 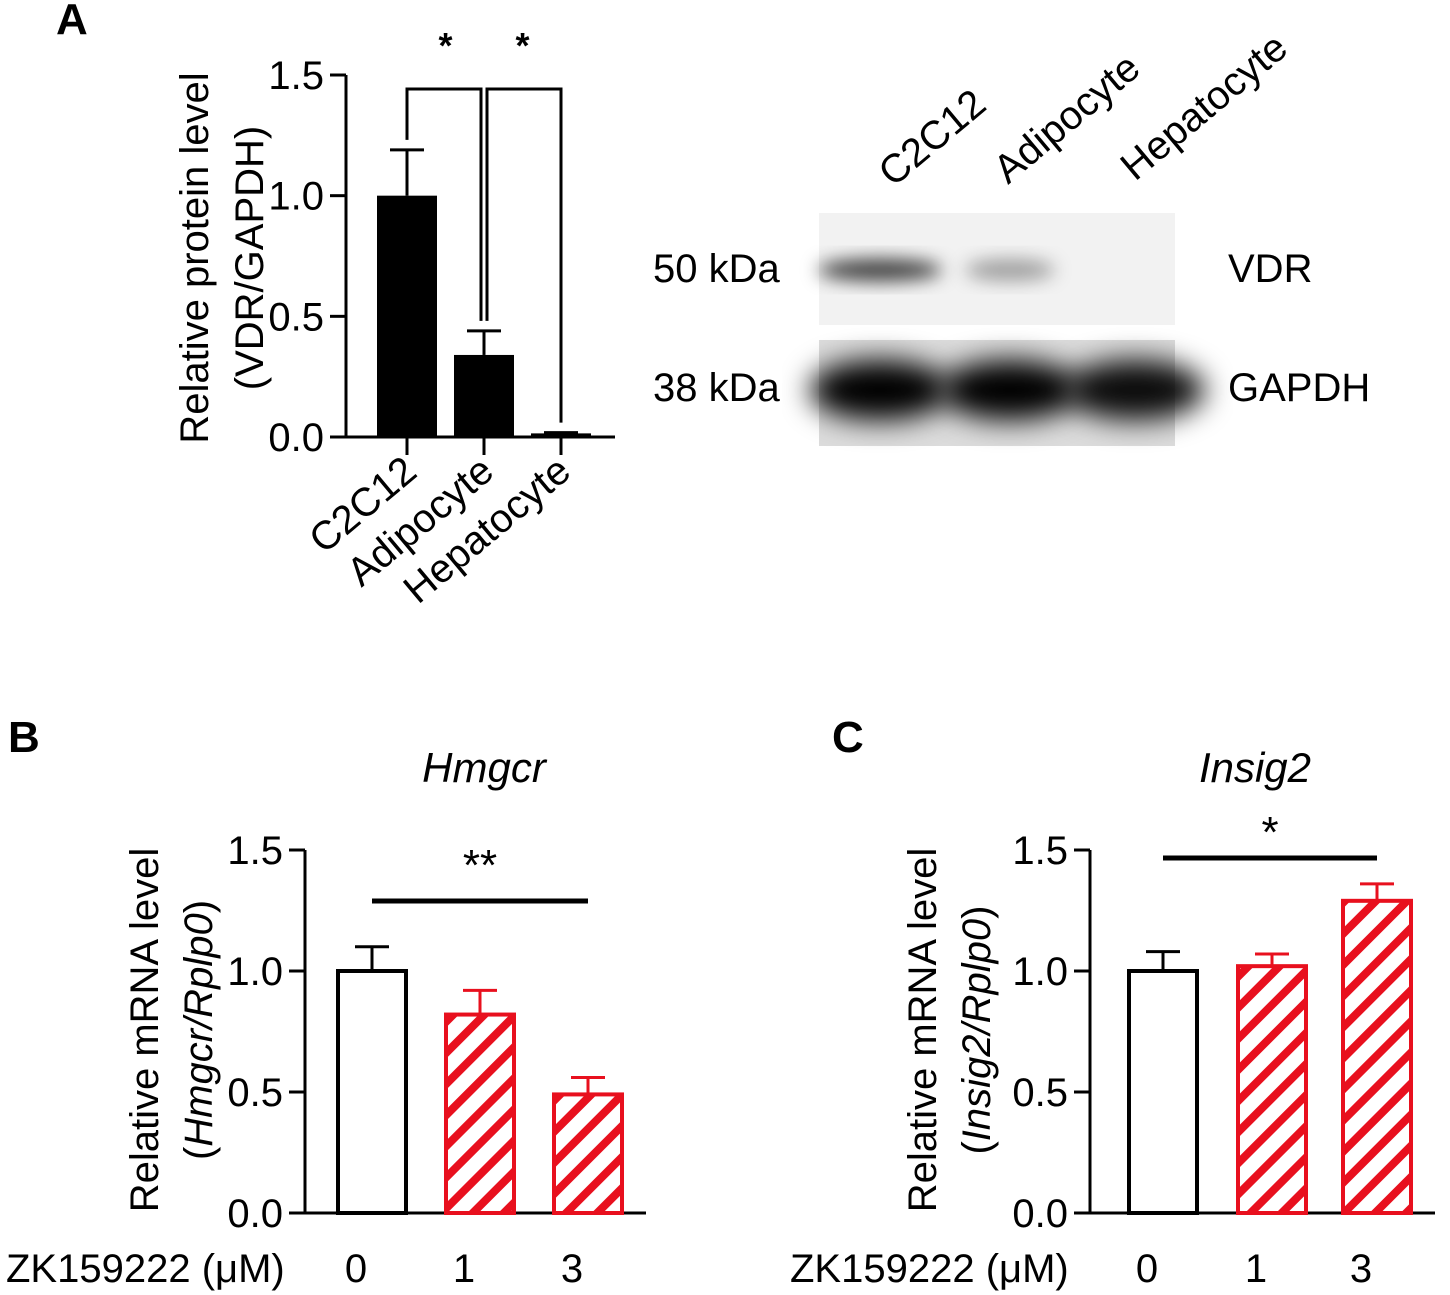 What do you see at coordinates (1040, 1093) in the screenshot?
I see `panel-c-y-tick-label: 0.5` at bounding box center [1040, 1093].